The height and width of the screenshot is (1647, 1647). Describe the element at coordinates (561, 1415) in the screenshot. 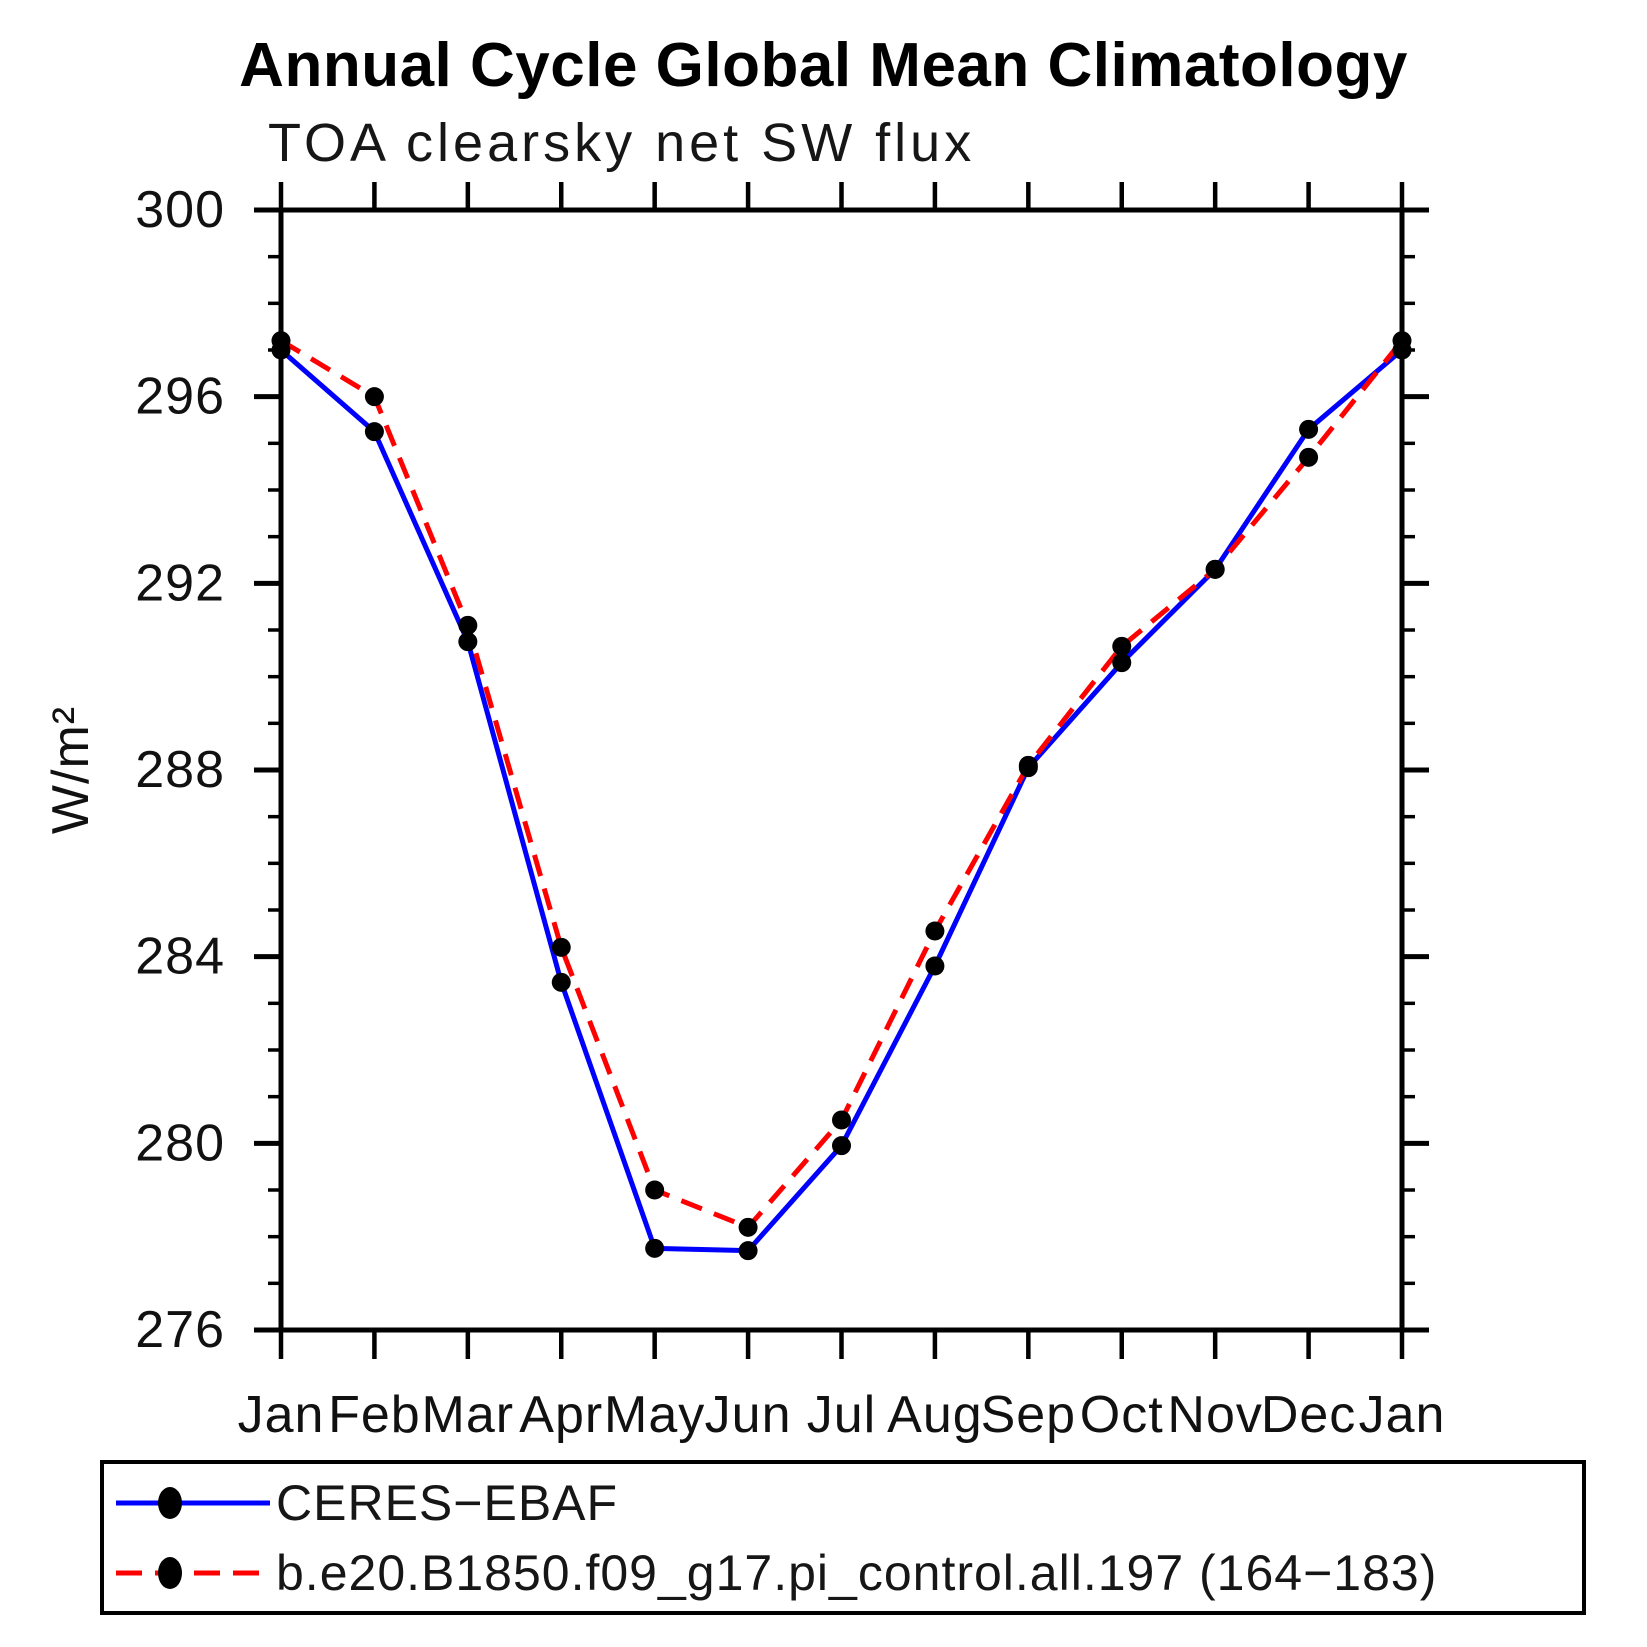

I see `x-tick-label: Apr` at that location.